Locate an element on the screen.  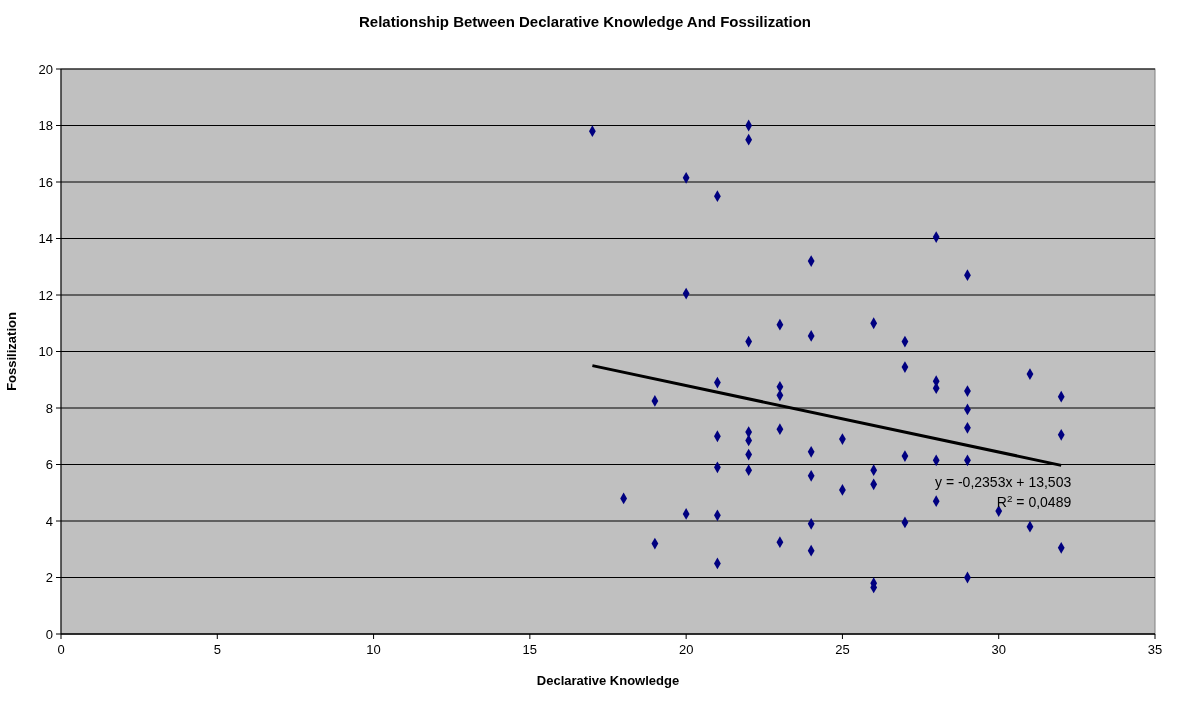
chart-title: Relationship Between Declarative Knowledge And Fossilization is located at coordinates (585, 21).